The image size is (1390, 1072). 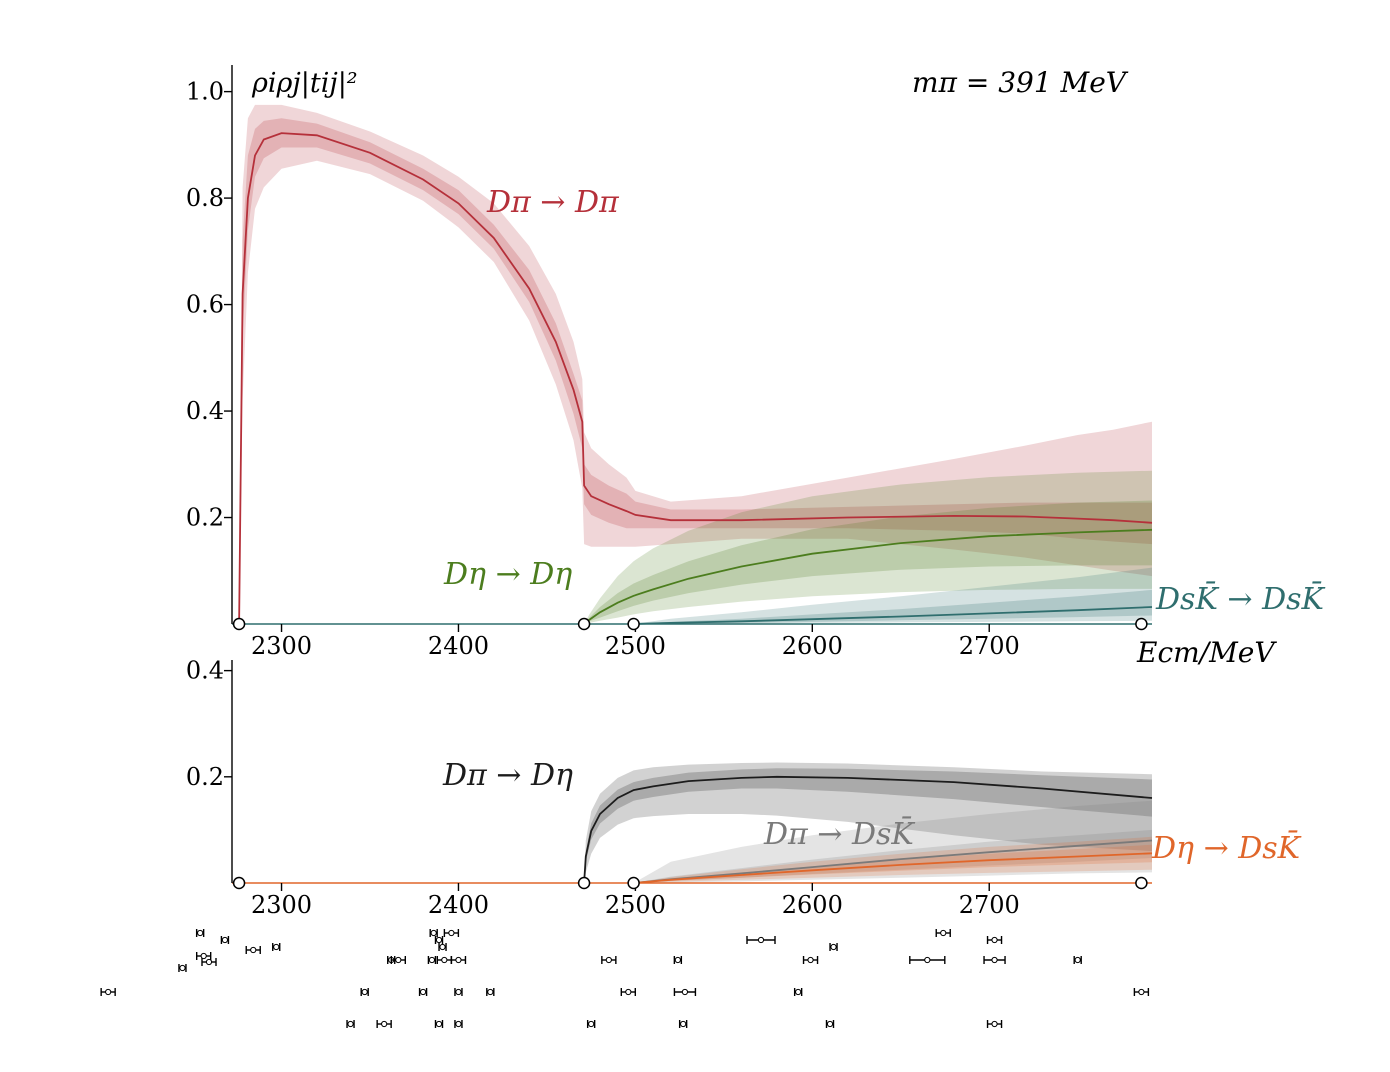 What do you see at coordinates (205, 411) in the screenshot?
I see `top-y-tick-label: 0.4` at bounding box center [205, 411].